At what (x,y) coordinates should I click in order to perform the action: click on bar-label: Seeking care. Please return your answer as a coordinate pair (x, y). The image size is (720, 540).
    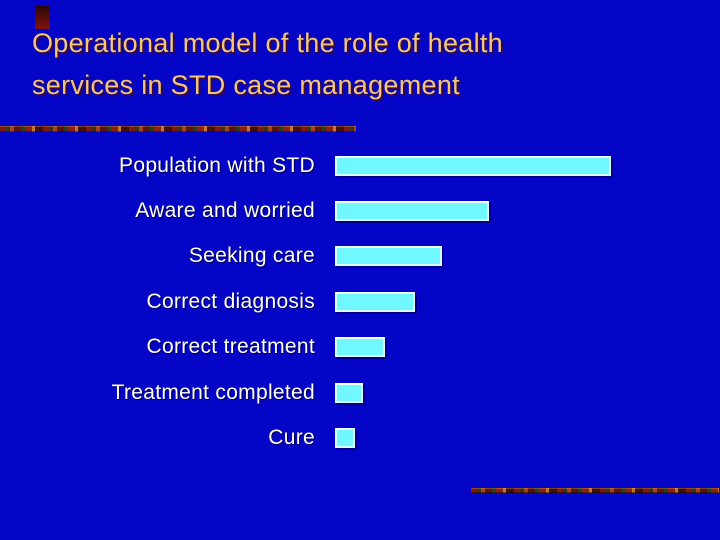
    Looking at the image, I should click on (251, 256).